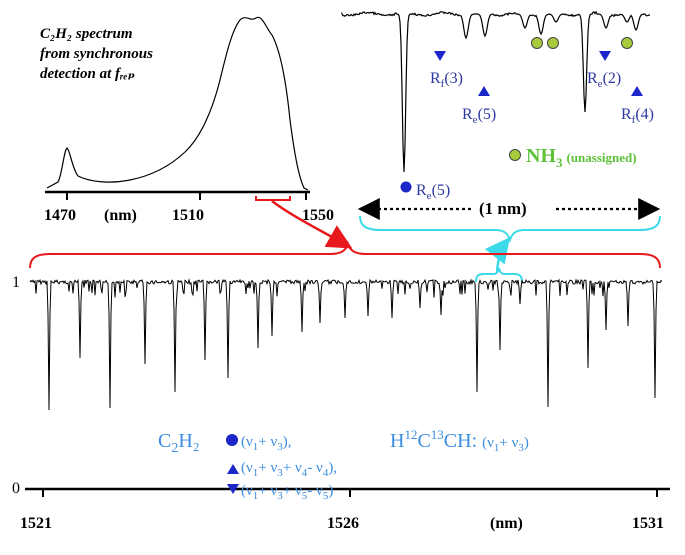  What do you see at coordinates (232, 440) in the screenshot?
I see `legend-circle-icon` at bounding box center [232, 440].